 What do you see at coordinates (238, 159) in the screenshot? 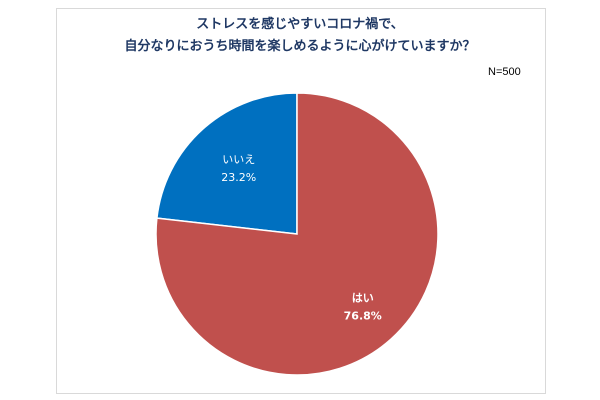
I see `slice-category-label: いいえ` at bounding box center [238, 159].